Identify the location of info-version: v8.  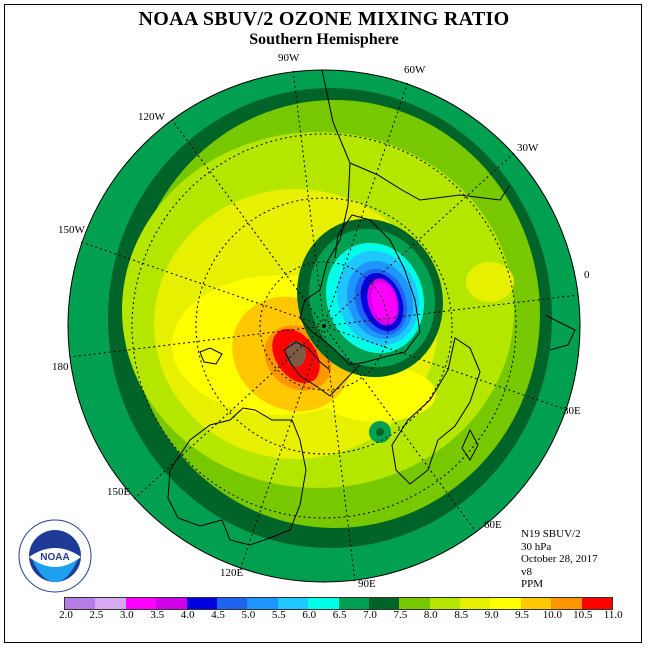
(526, 571).